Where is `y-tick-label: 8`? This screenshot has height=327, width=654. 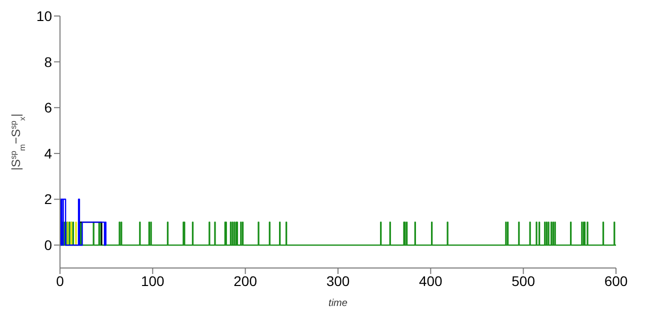
y-tick-label: 8 is located at coordinates (48, 62).